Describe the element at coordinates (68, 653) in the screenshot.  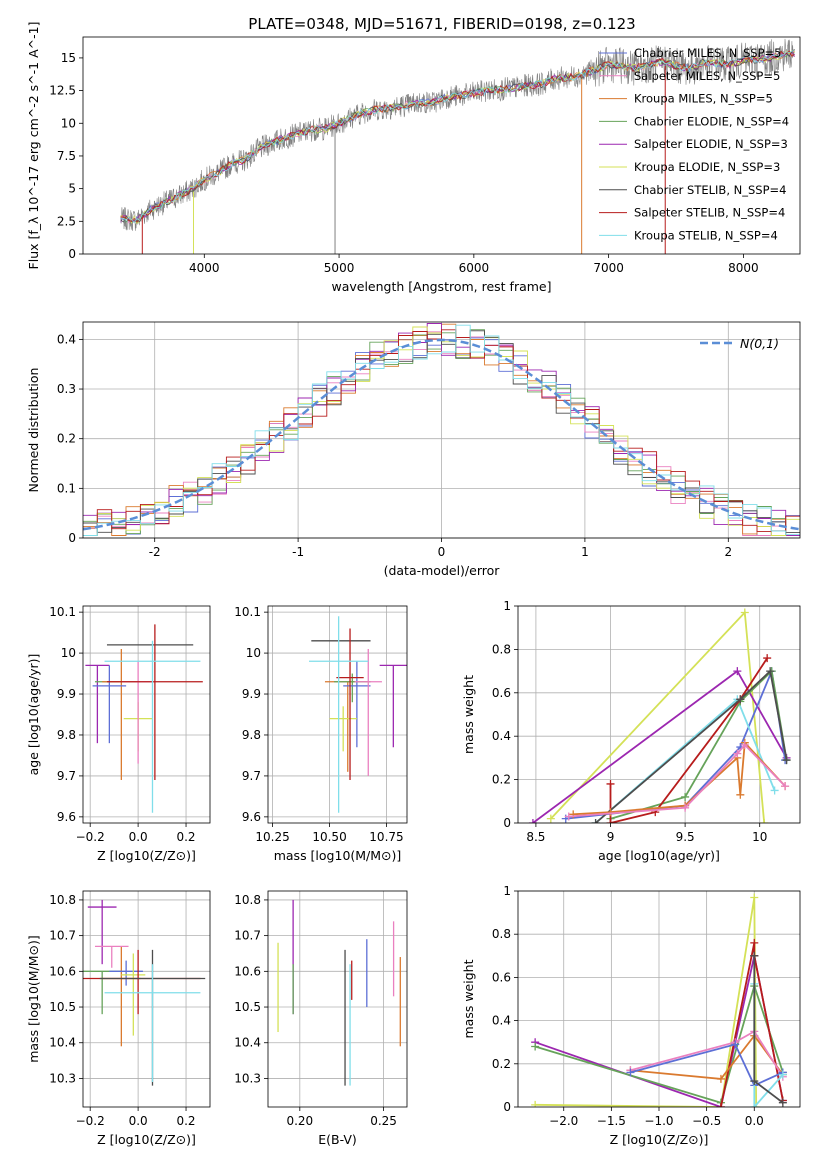
I see `age_vs_Z-ytick-label: 10` at that location.